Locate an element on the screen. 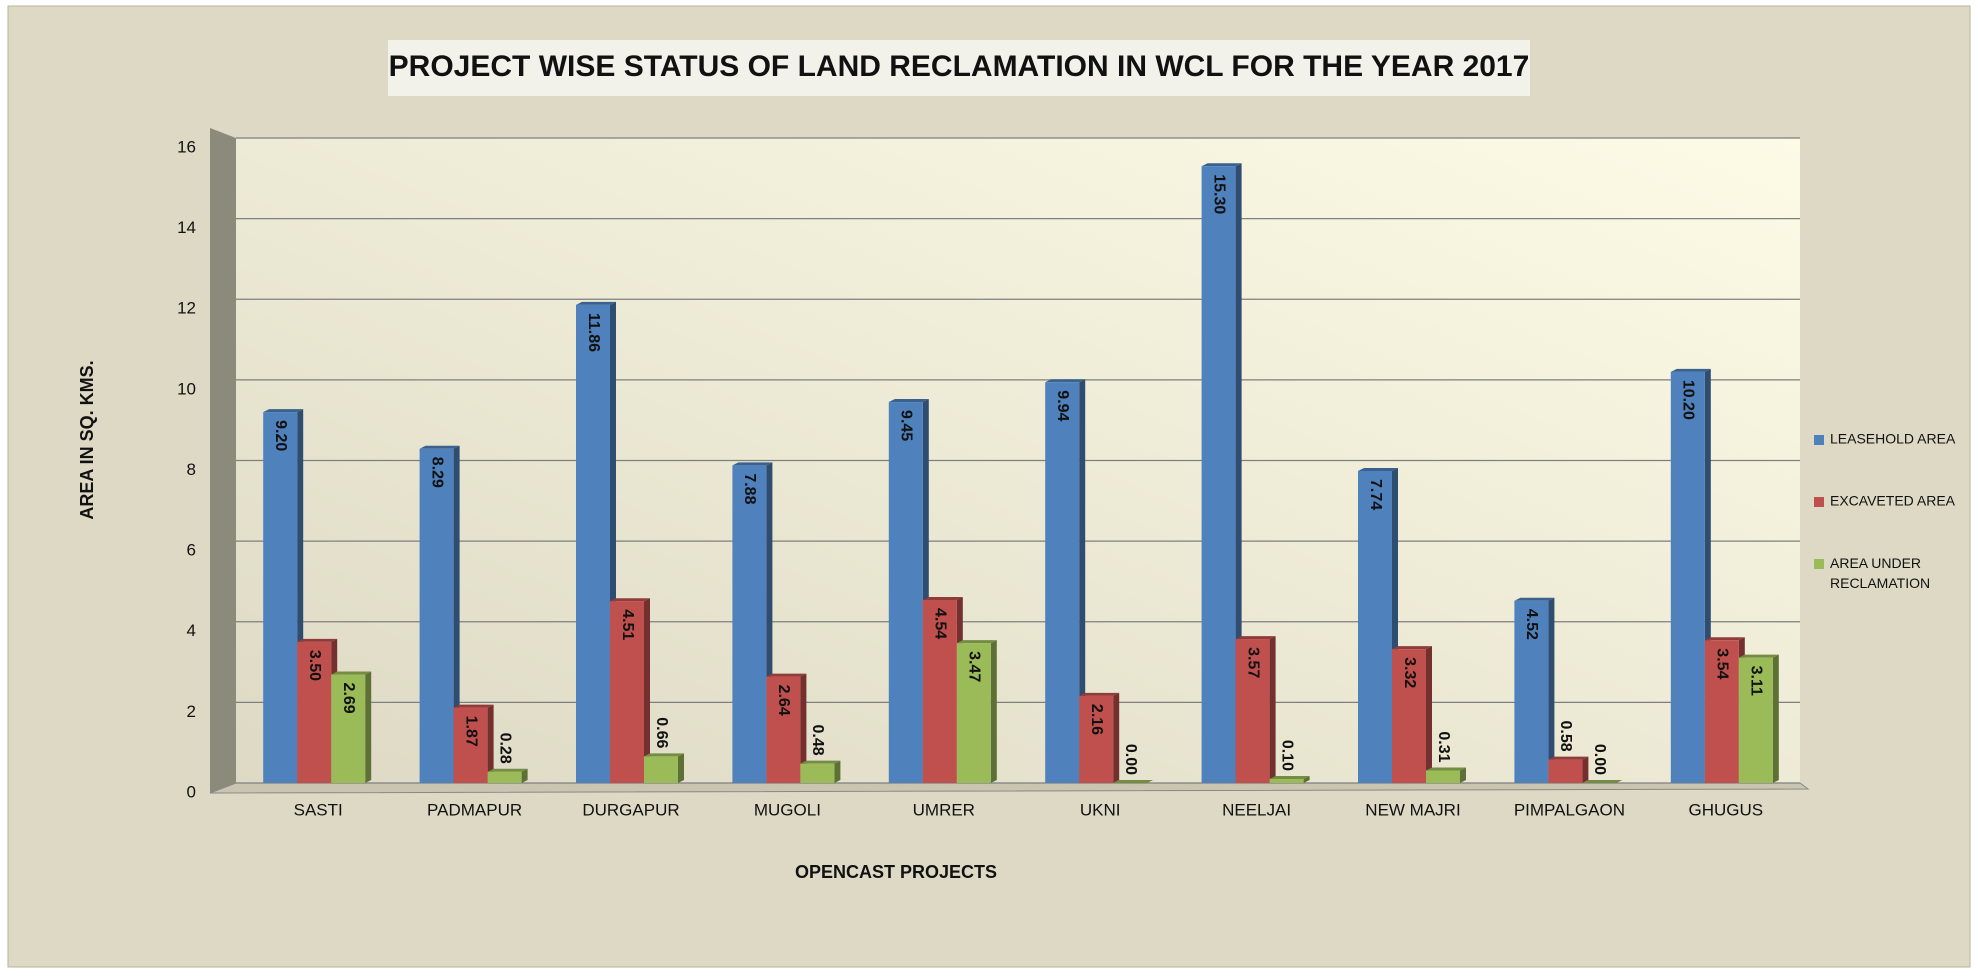 The height and width of the screenshot is (978, 1978). y-tick-label: 2 is located at coordinates (191, 711).